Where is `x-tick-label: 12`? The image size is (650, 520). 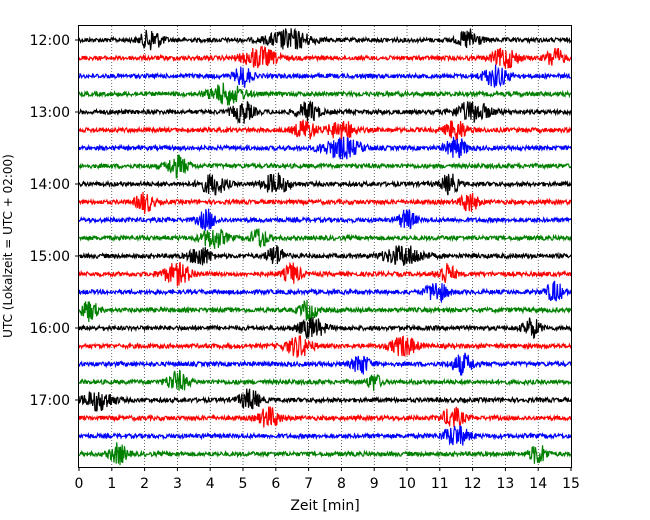
x-tick-label: 12 is located at coordinates (473, 484).